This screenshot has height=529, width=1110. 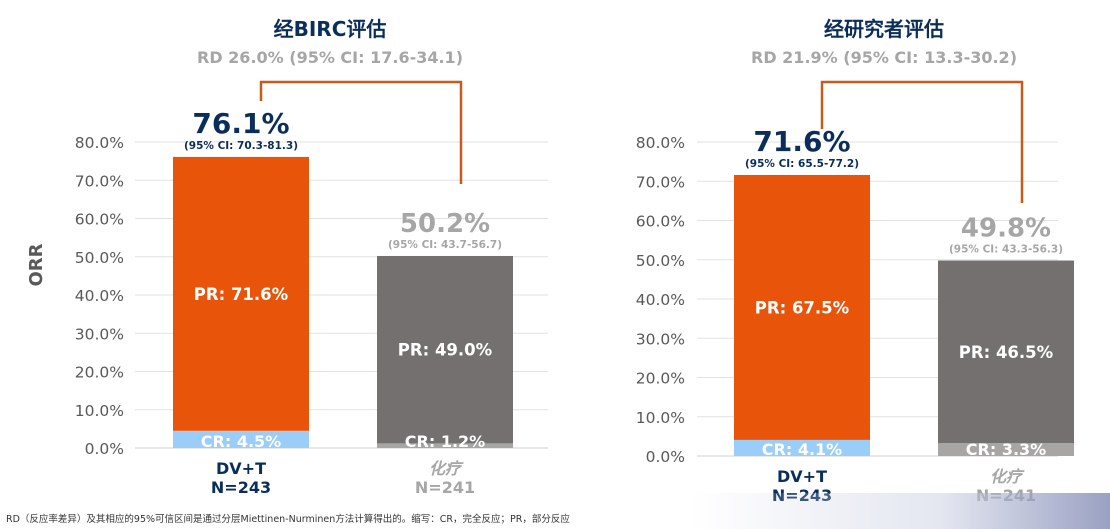 What do you see at coordinates (241, 146) in the screenshot?
I see `chart-1-ci-label-1: (95% CI: 70.3-81.3)` at bounding box center [241, 146].